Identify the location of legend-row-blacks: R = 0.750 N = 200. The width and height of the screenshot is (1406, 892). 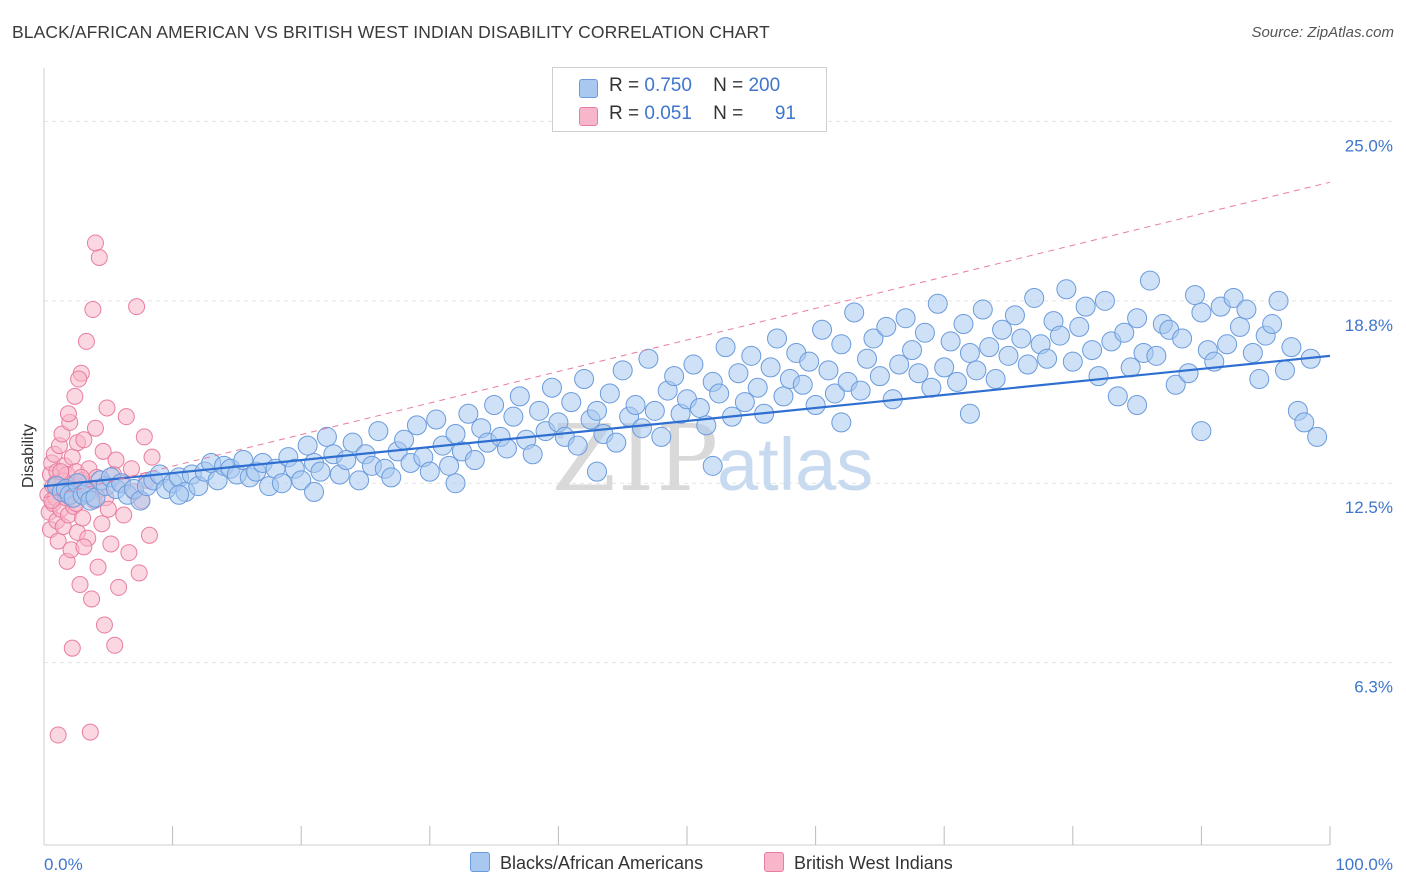
(666, 87).